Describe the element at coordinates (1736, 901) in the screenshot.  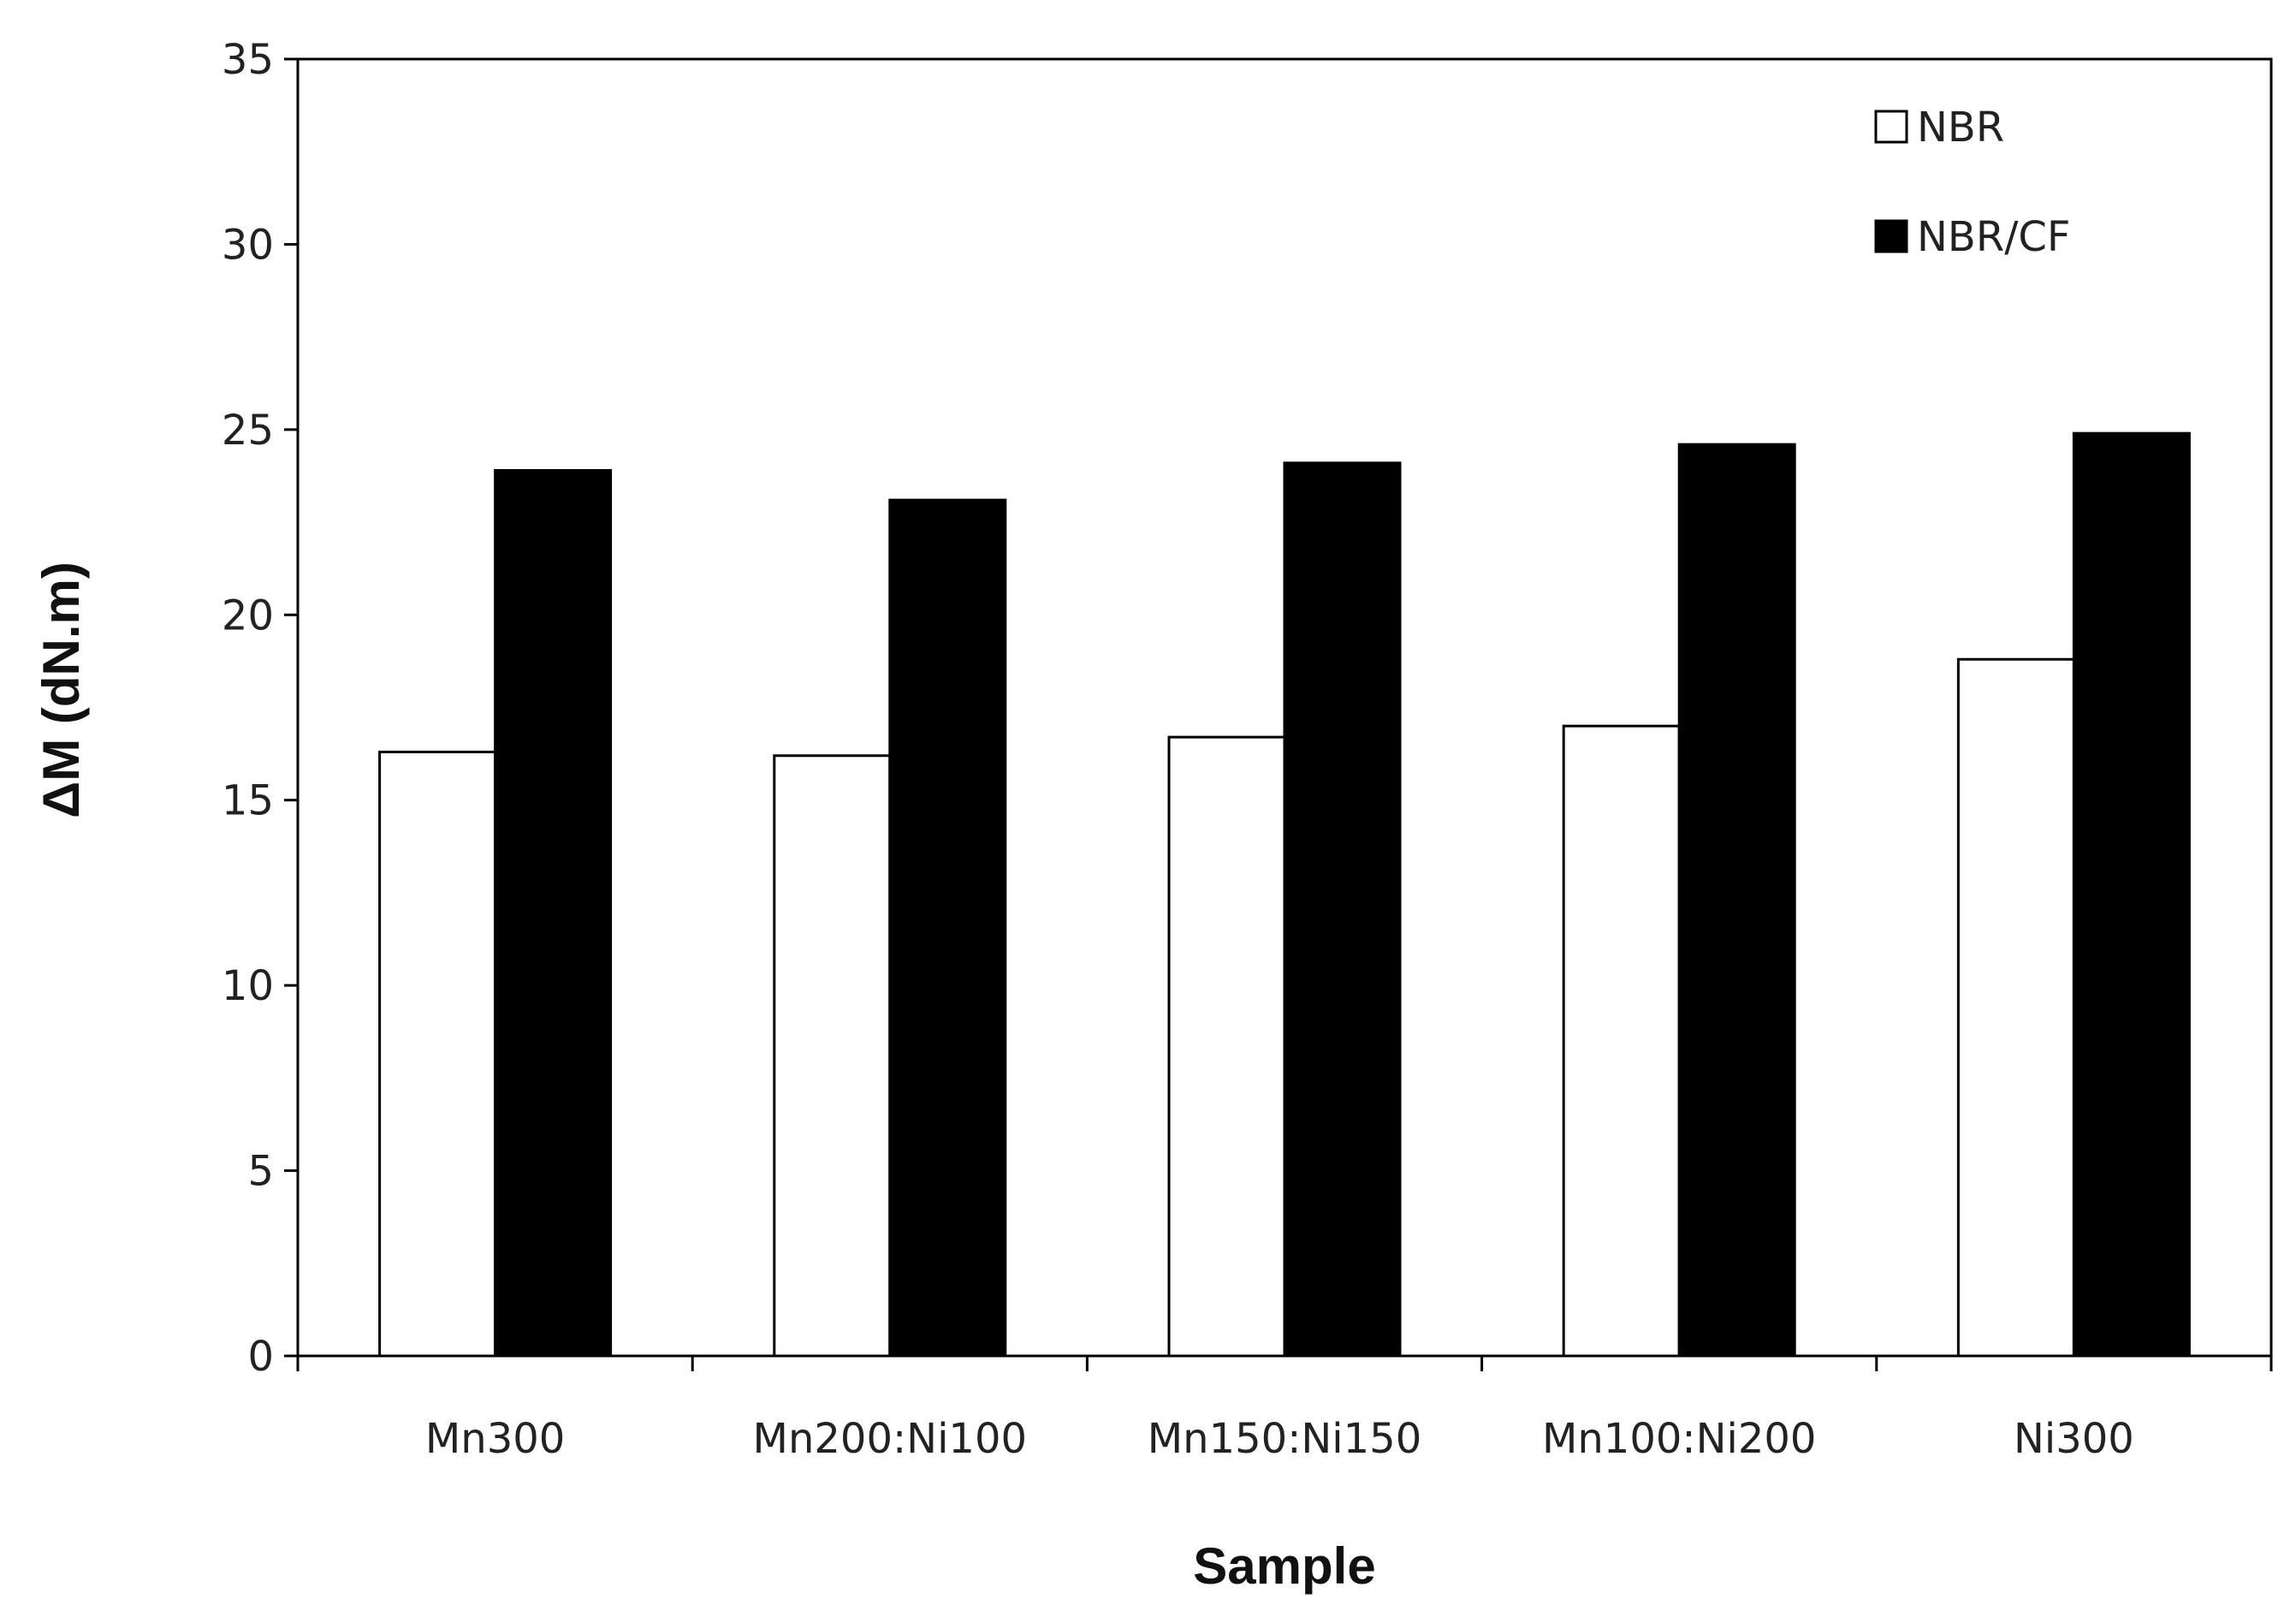
I see `bar-nbr-cf-mn100-ni200` at that location.